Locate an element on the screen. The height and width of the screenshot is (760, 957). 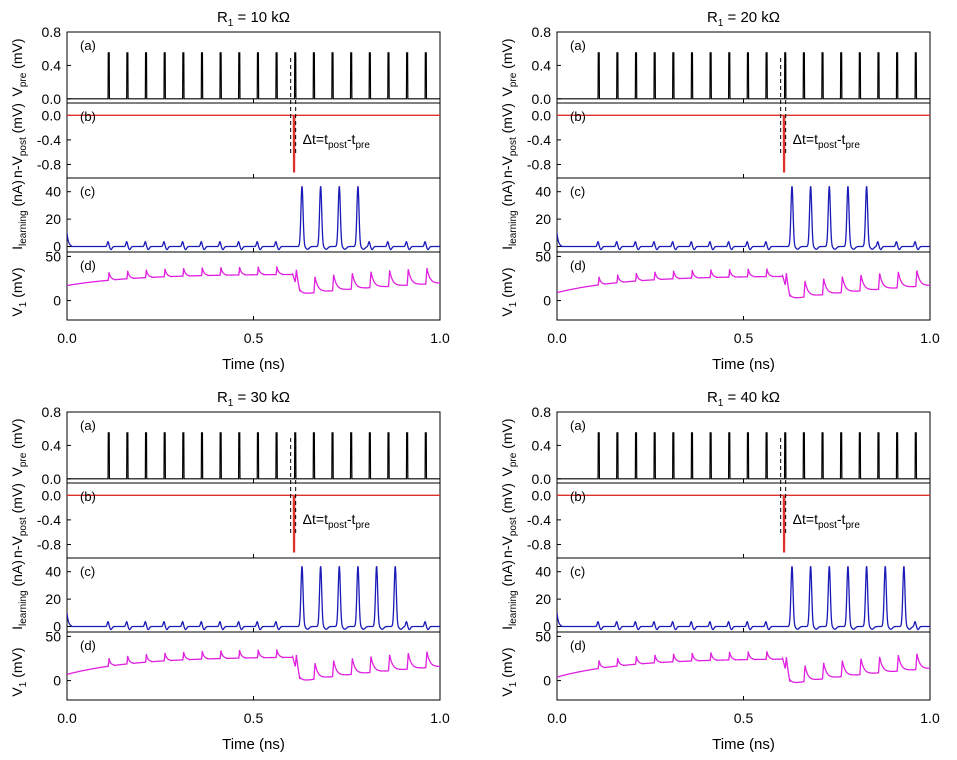
v1-voltage-series is located at coordinates (253, 280).